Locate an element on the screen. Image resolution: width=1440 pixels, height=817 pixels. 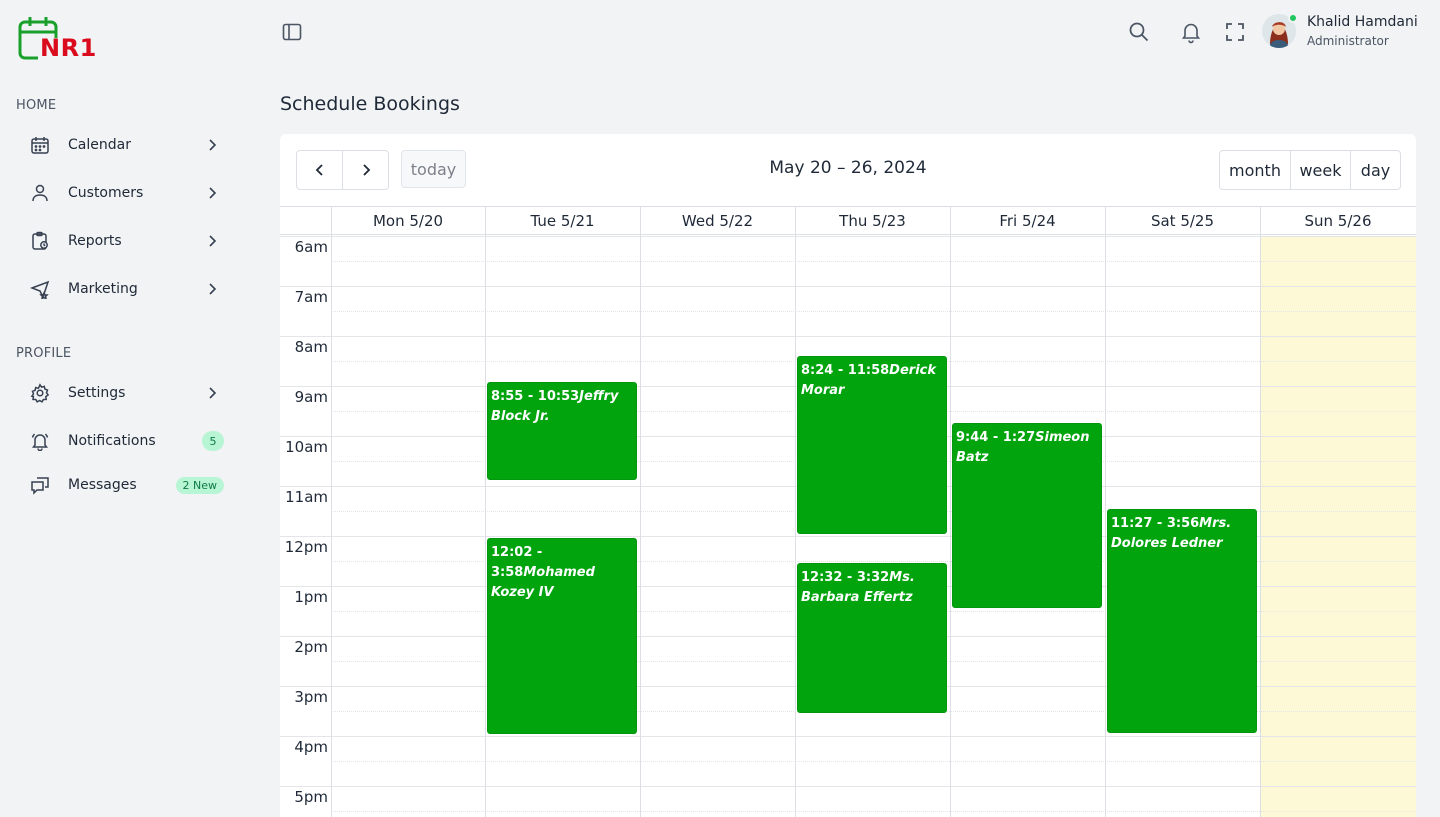
chevron-left-icon is located at coordinates (319, 170).